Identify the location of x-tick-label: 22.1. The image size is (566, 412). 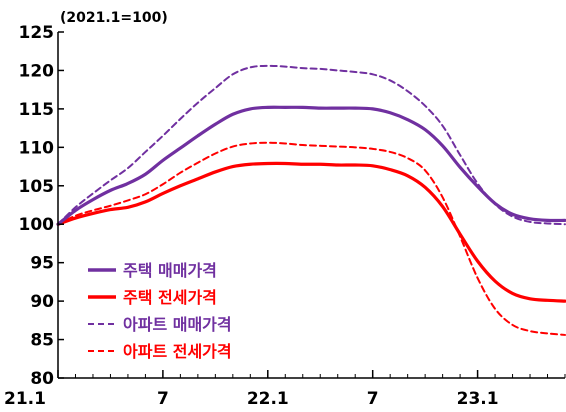
(268, 399).